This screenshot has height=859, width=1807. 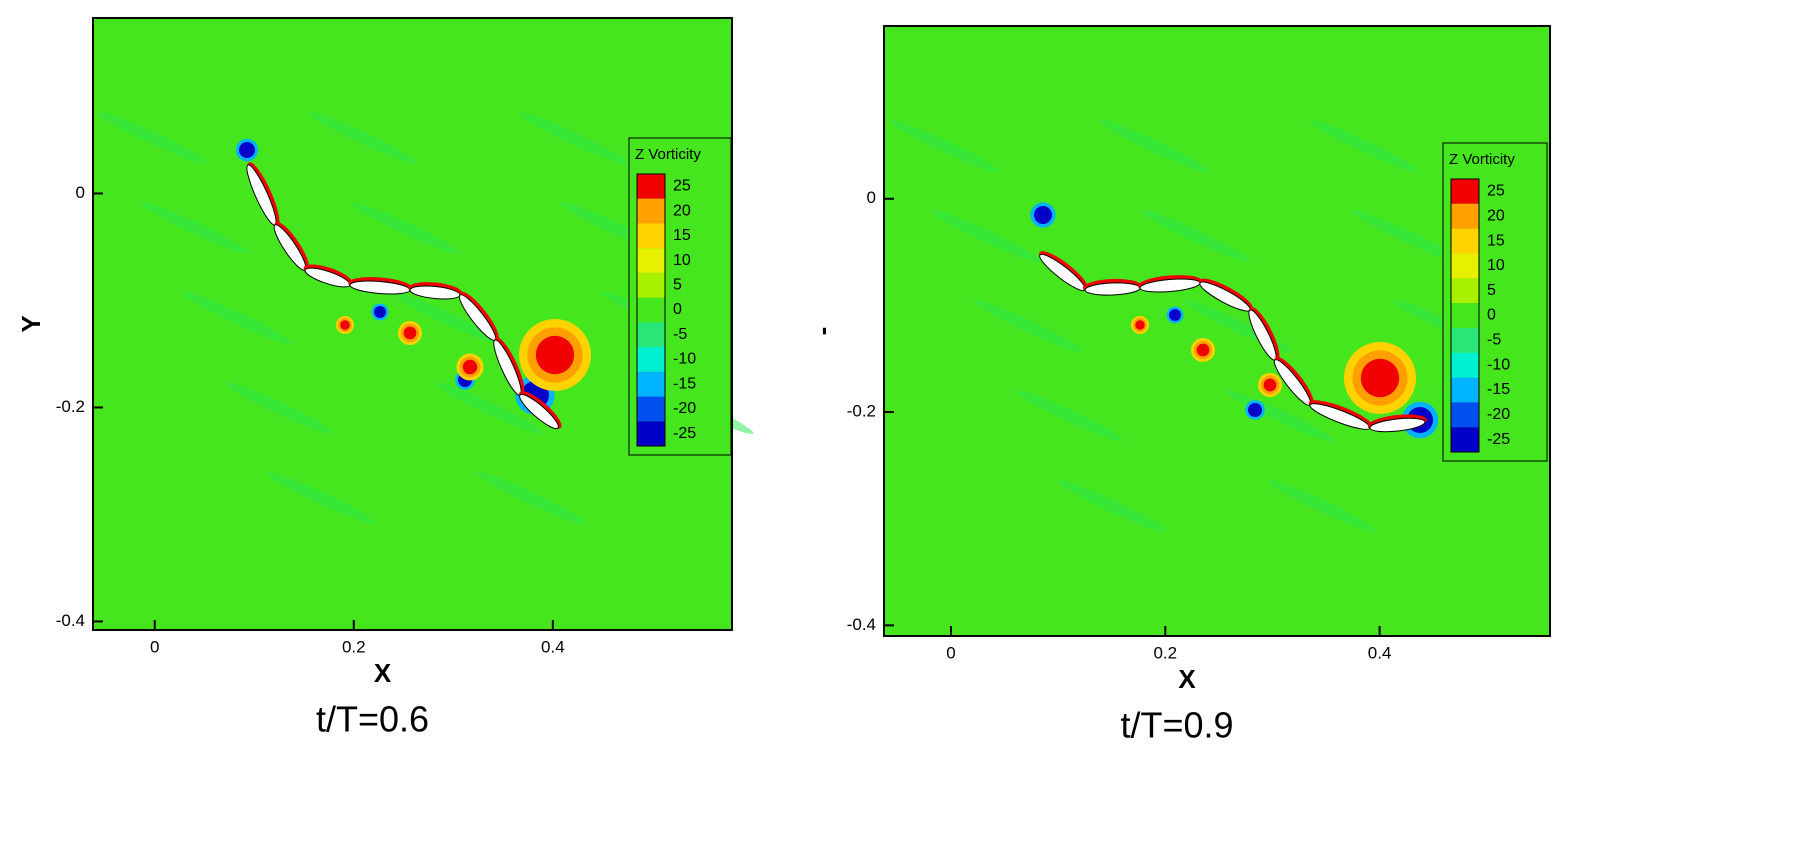 What do you see at coordinates (822, 331) in the screenshot?
I see `y-axis-label: -` at bounding box center [822, 331].